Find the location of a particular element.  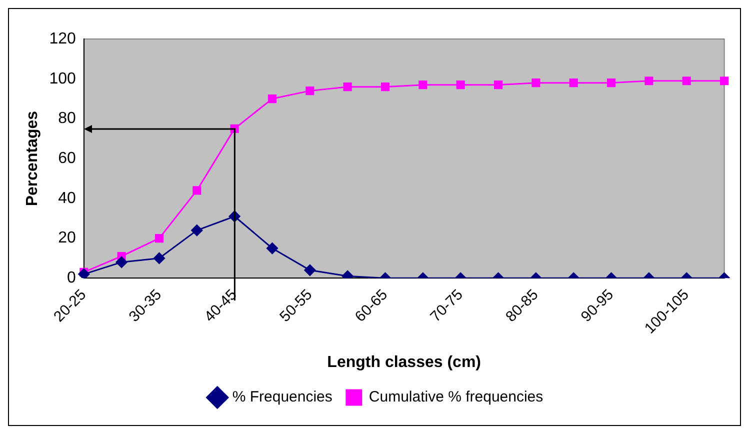

y-tick-label: 40 is located at coordinates (67, 198).